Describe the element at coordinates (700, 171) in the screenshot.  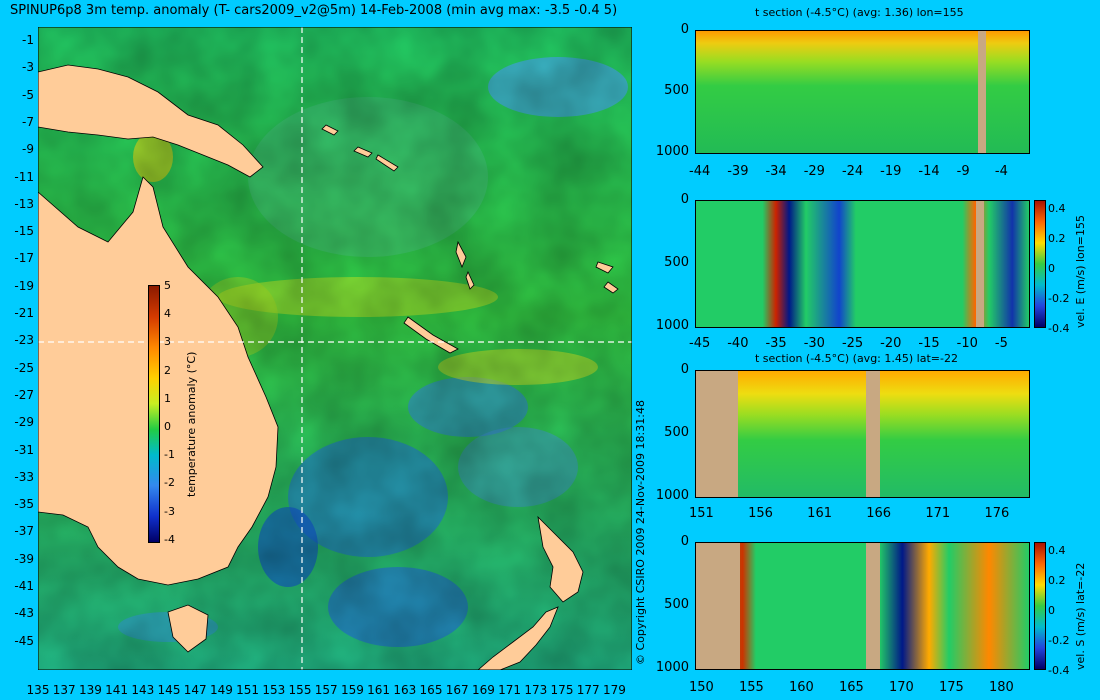
I see `section-x-tick: -44` at that location.